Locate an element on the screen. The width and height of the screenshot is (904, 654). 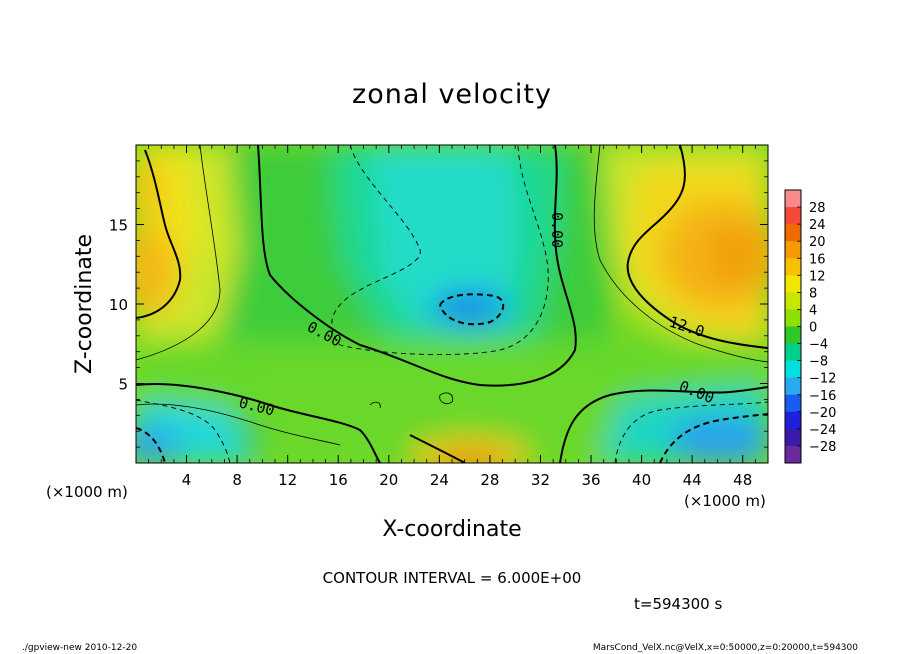
colorbar-label: −4 is located at coordinates (818, 345).